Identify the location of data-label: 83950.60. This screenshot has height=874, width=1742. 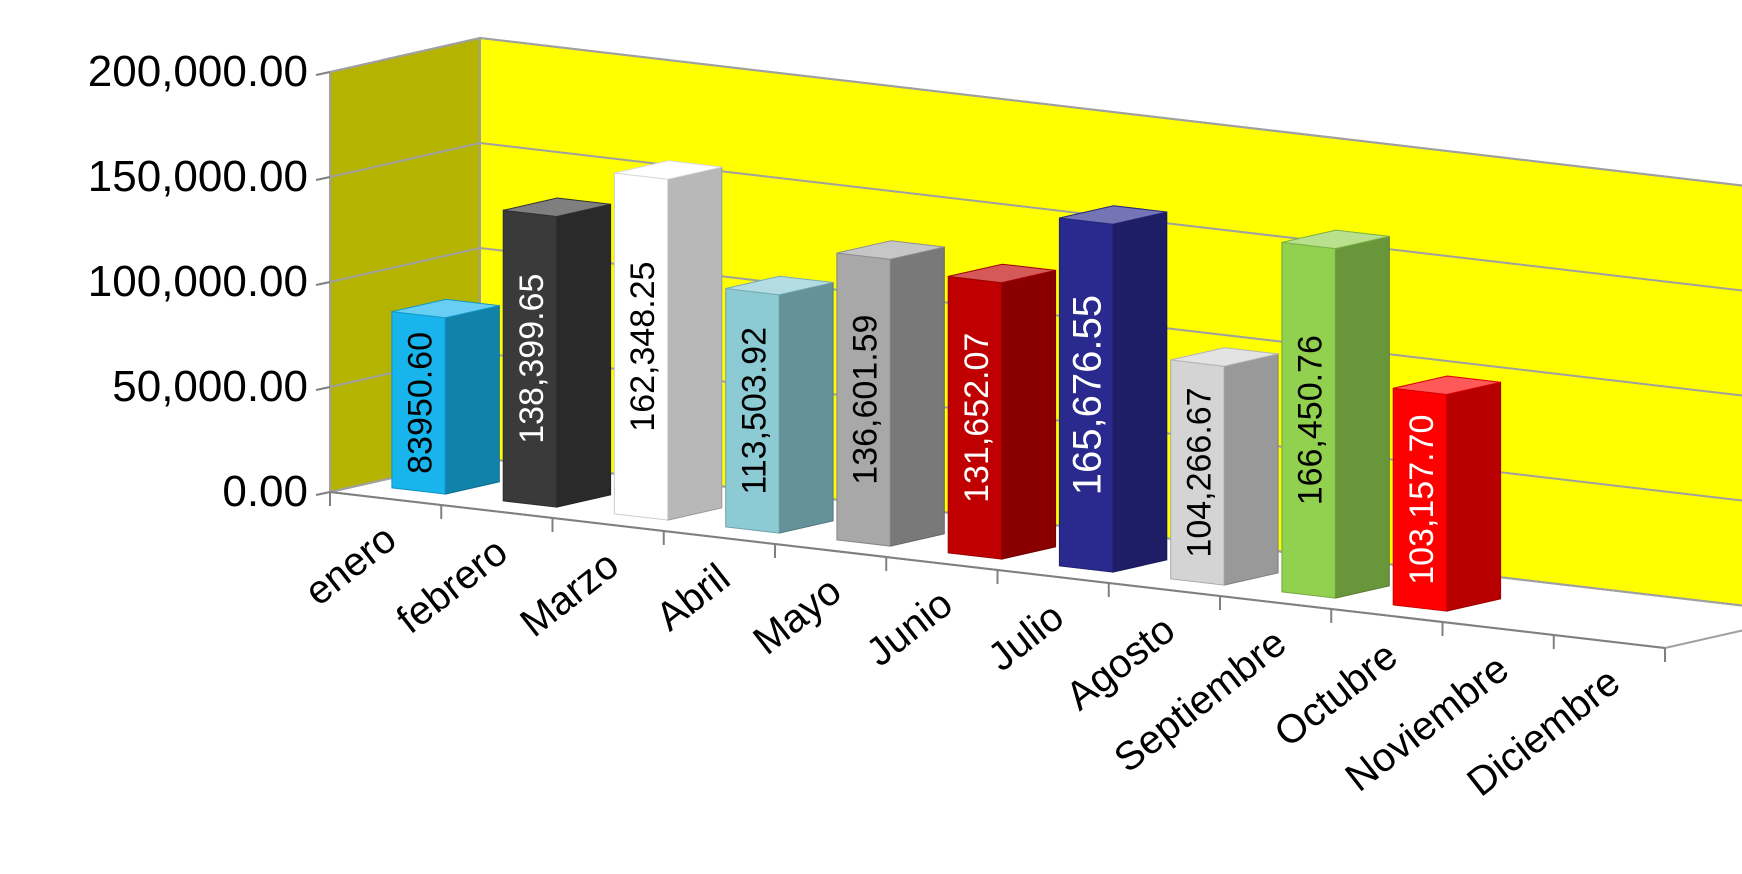
(421, 403).